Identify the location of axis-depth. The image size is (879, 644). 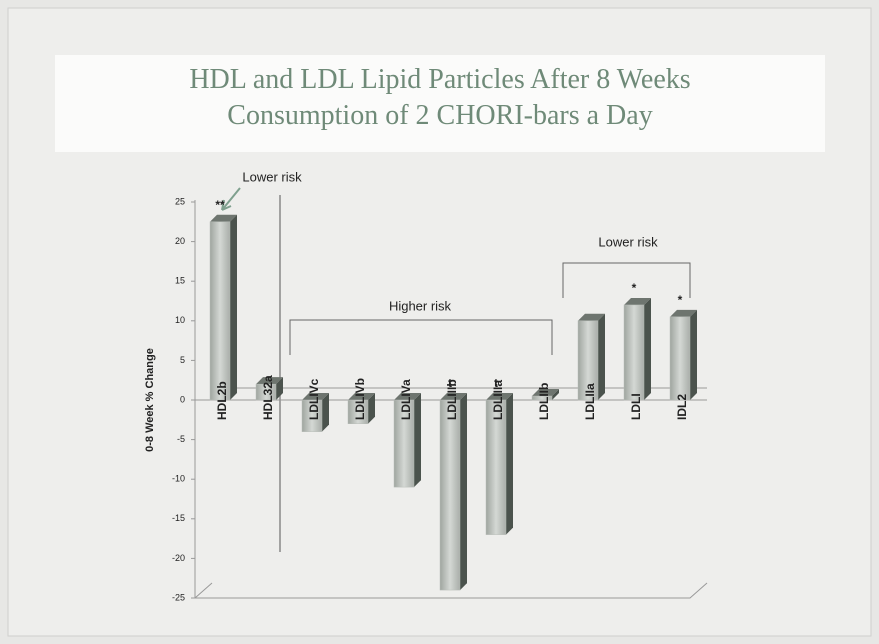
(203, 590).